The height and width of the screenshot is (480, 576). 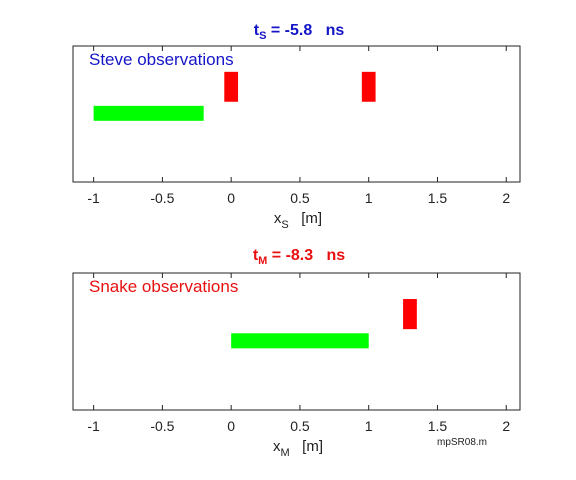 What do you see at coordinates (163, 286) in the screenshot?
I see `panel-snake-inner-label: Snake observations` at bounding box center [163, 286].